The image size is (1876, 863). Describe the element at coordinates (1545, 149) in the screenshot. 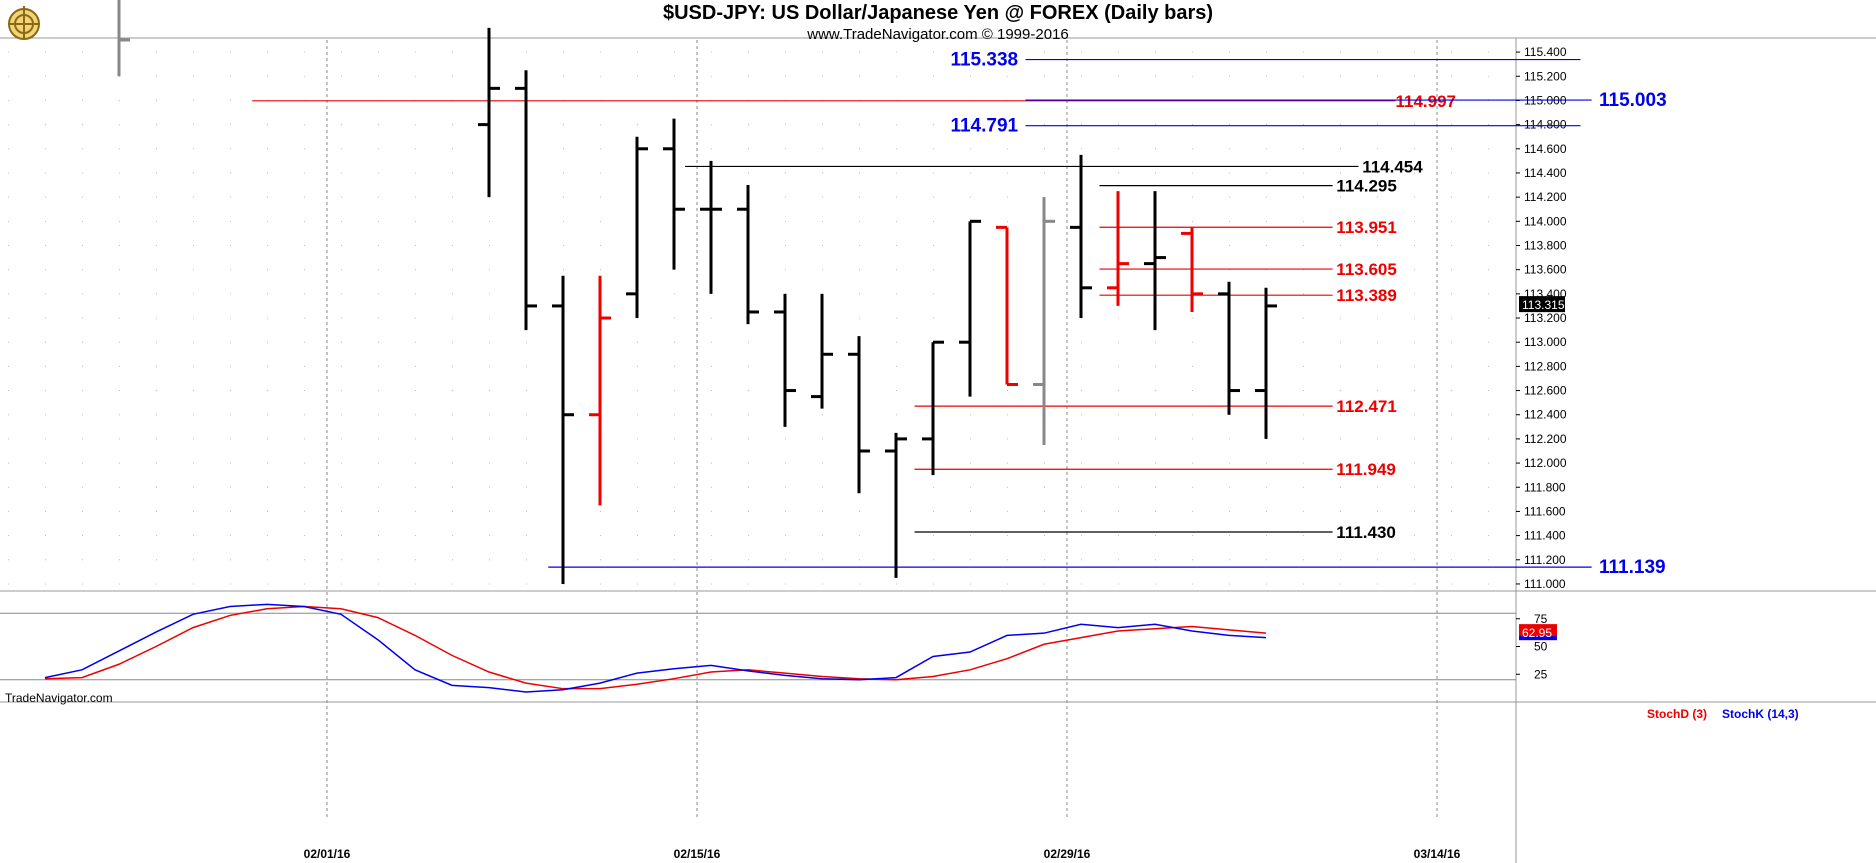

I see `y-tick-label: 114.600` at that location.